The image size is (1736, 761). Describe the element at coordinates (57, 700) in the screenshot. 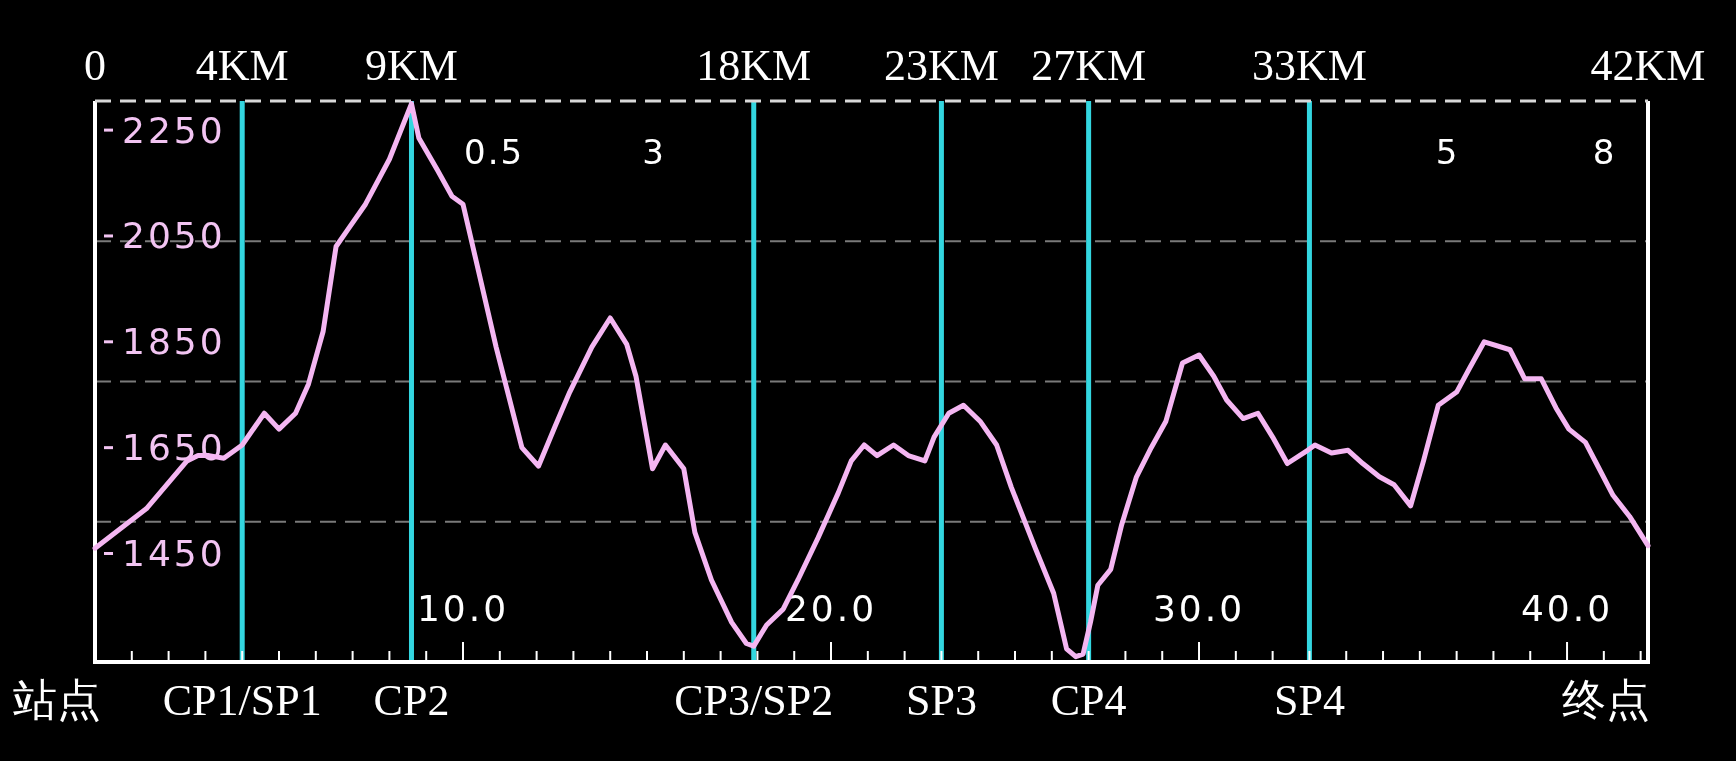

I see `annotation: 站点` at that location.